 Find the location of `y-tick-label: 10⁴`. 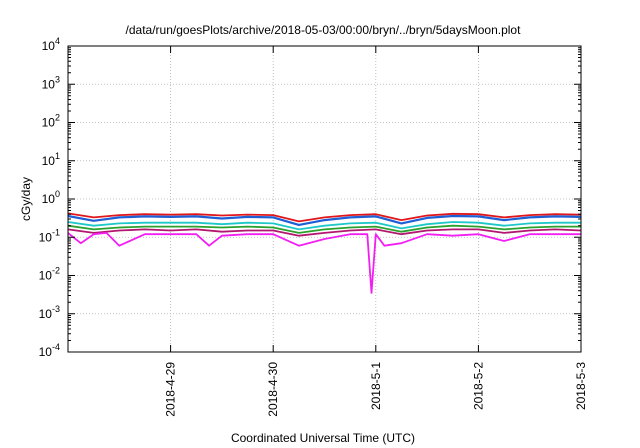

y-tick-label: 10⁴ is located at coordinates (51, 44).